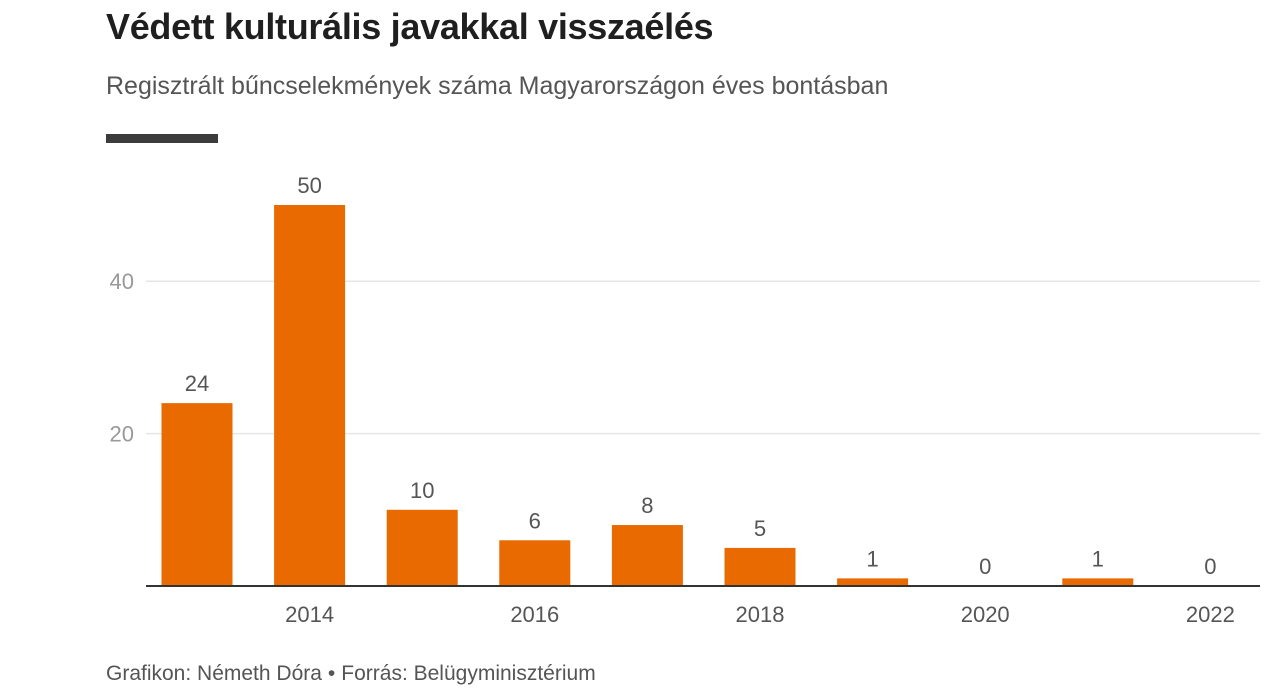 The image size is (1280, 700). What do you see at coordinates (647, 505) in the screenshot?
I see `data-label-2017: 8` at bounding box center [647, 505].